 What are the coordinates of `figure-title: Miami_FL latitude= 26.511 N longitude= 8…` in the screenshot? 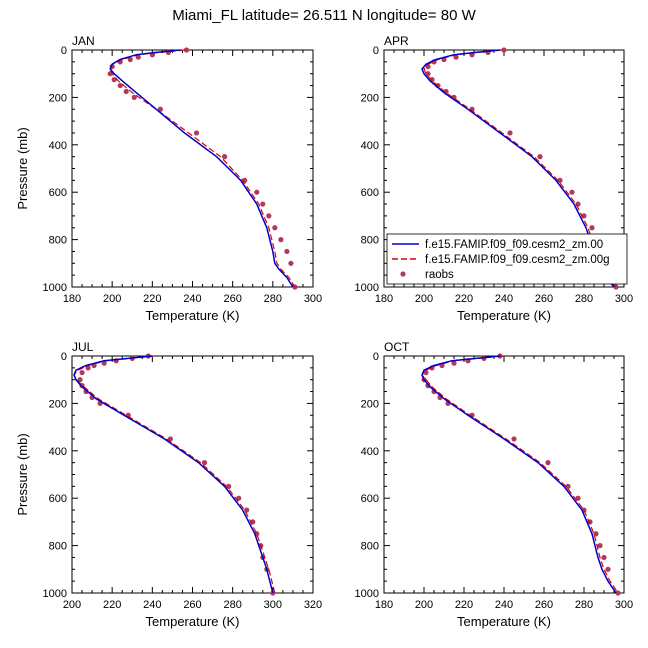 It's located at (324, 15).